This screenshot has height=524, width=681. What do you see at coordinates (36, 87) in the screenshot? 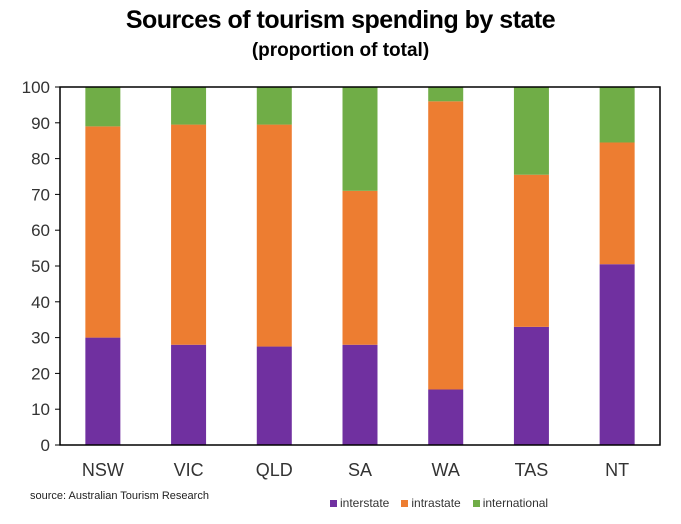
I see `y-tick-label: 100` at bounding box center [36, 87].